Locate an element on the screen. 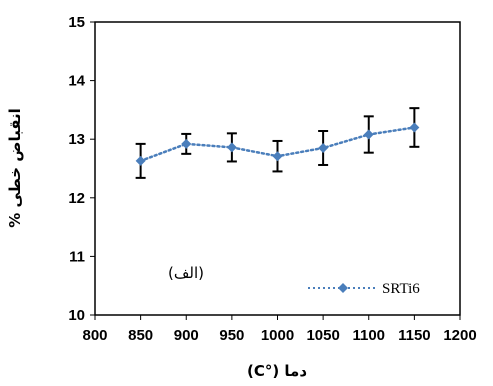 The image size is (493, 386). x-tick-label: 800 is located at coordinates (94, 335).